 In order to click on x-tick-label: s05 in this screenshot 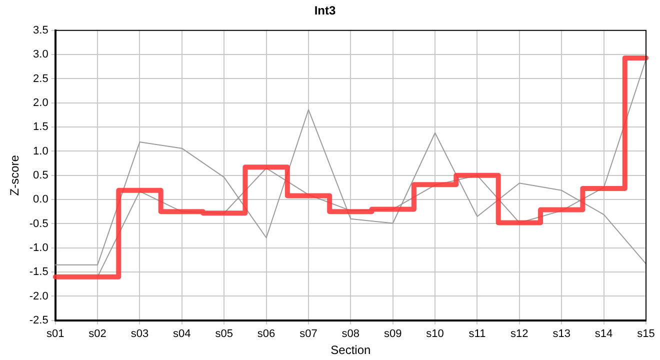, I will do `click(224, 334)`.